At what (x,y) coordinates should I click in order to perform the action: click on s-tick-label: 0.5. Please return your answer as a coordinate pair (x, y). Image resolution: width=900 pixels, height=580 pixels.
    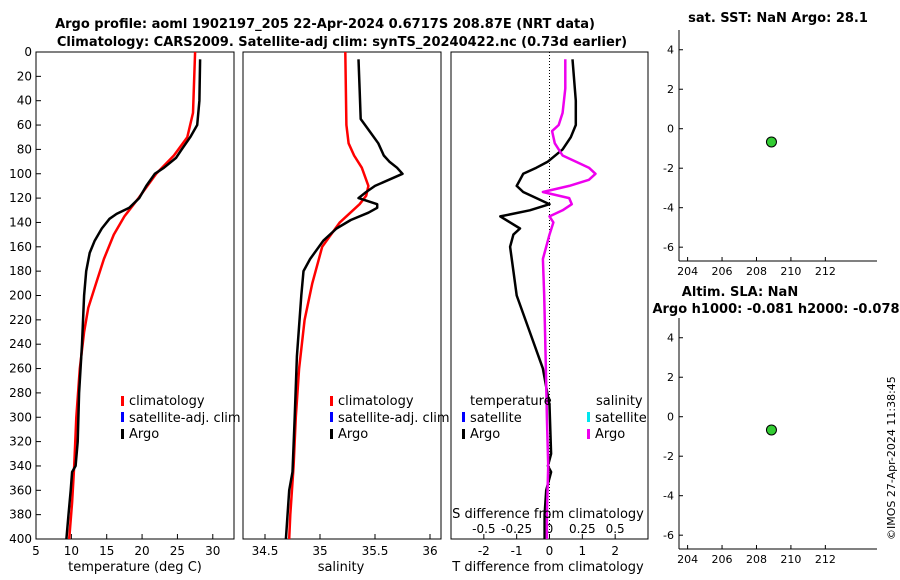
    Looking at the image, I should click on (615, 529).